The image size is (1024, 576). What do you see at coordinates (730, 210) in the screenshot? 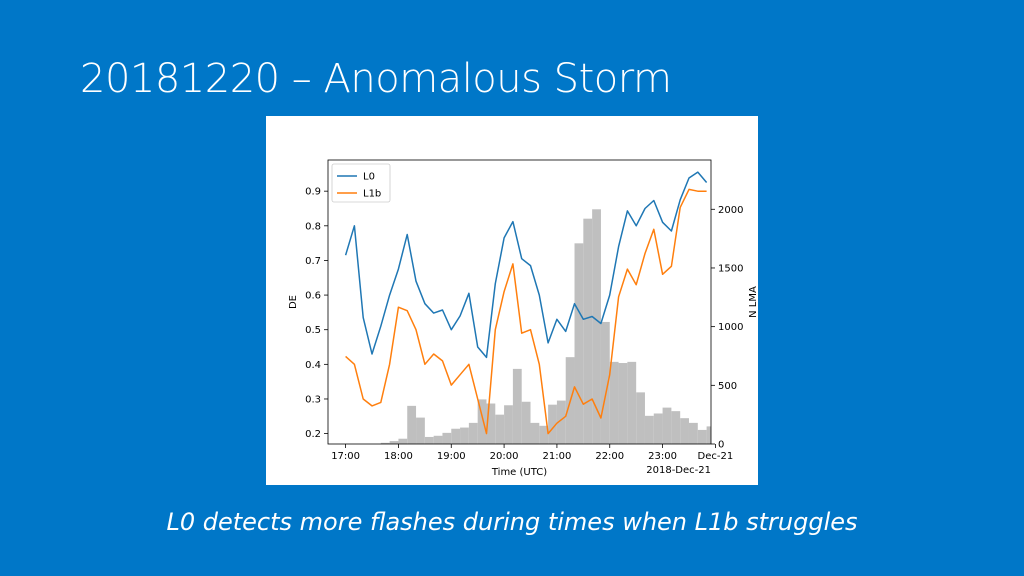
I see `y2-tick-label: 2000` at bounding box center [730, 210].